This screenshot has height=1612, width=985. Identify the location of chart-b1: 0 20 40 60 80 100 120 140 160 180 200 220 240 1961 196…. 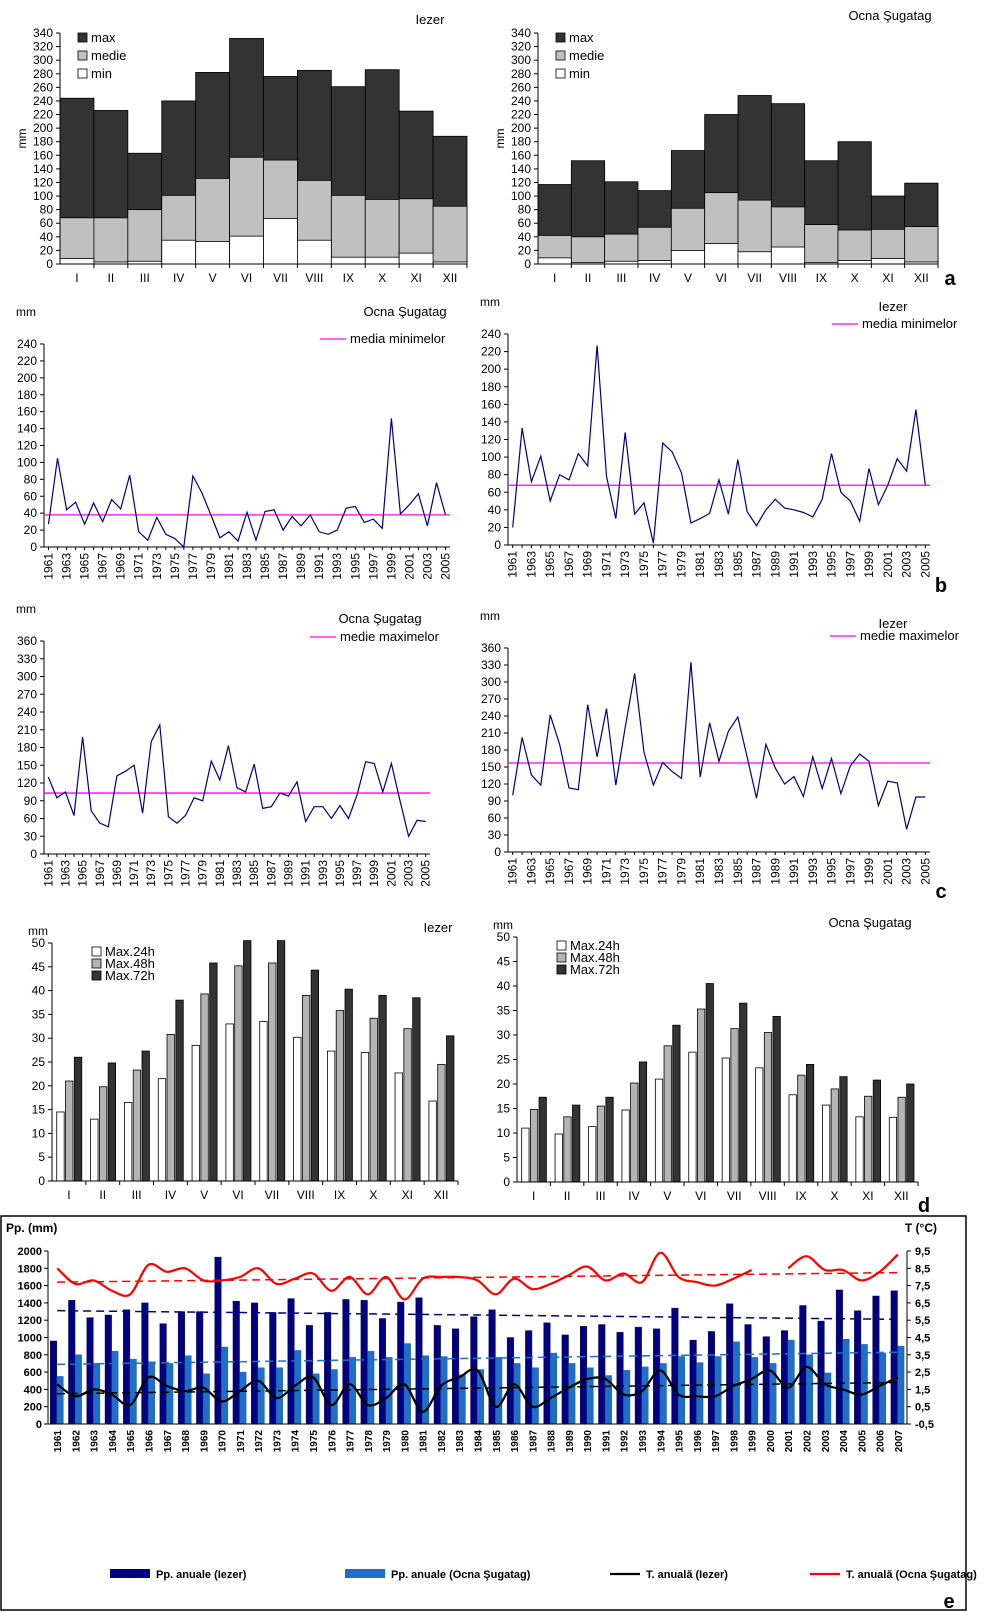
(234, 442).